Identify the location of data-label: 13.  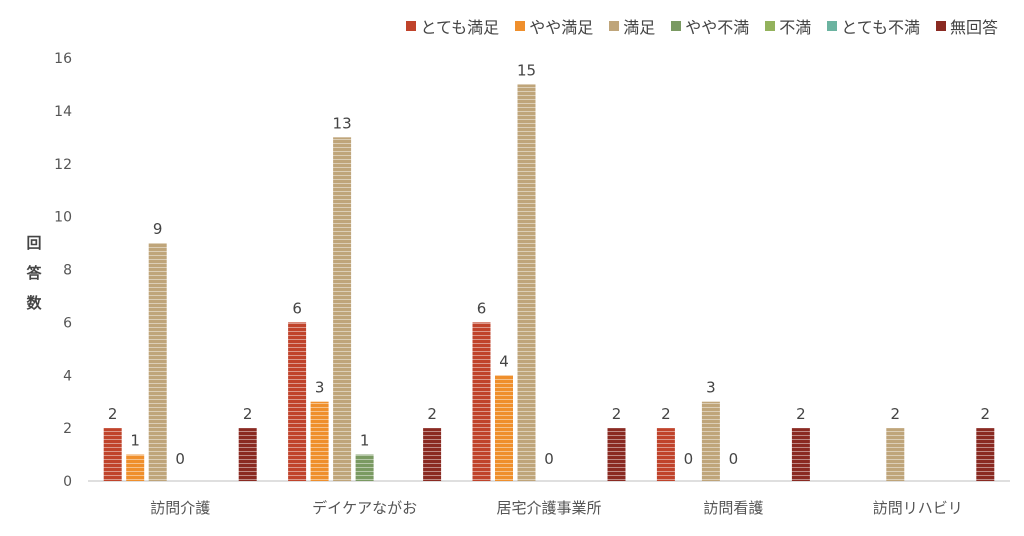
(342, 123).